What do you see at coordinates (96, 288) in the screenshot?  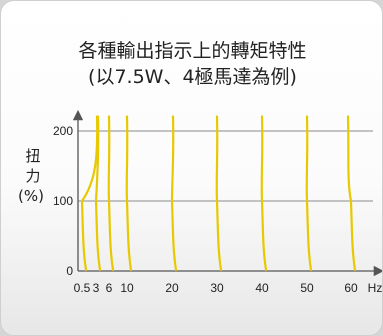 I see `x-tick-label: 3` at bounding box center [96, 288].